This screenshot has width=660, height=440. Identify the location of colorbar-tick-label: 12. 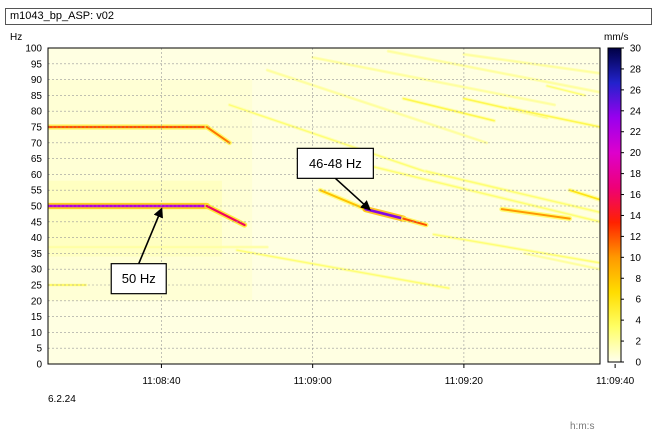
(636, 237).